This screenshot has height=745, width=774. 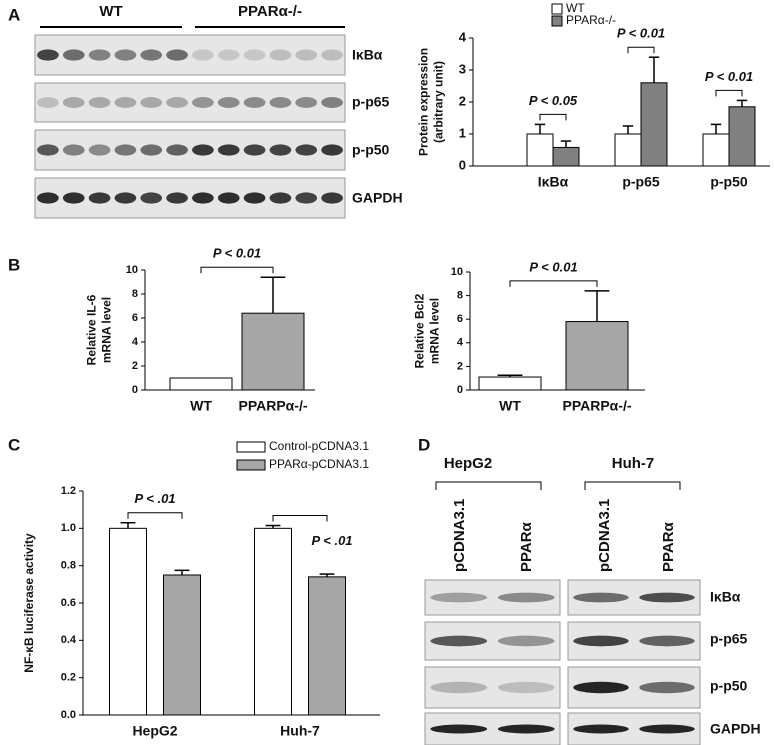 What do you see at coordinates (729, 639) in the screenshot?
I see `band-label: p-p65` at bounding box center [729, 639].